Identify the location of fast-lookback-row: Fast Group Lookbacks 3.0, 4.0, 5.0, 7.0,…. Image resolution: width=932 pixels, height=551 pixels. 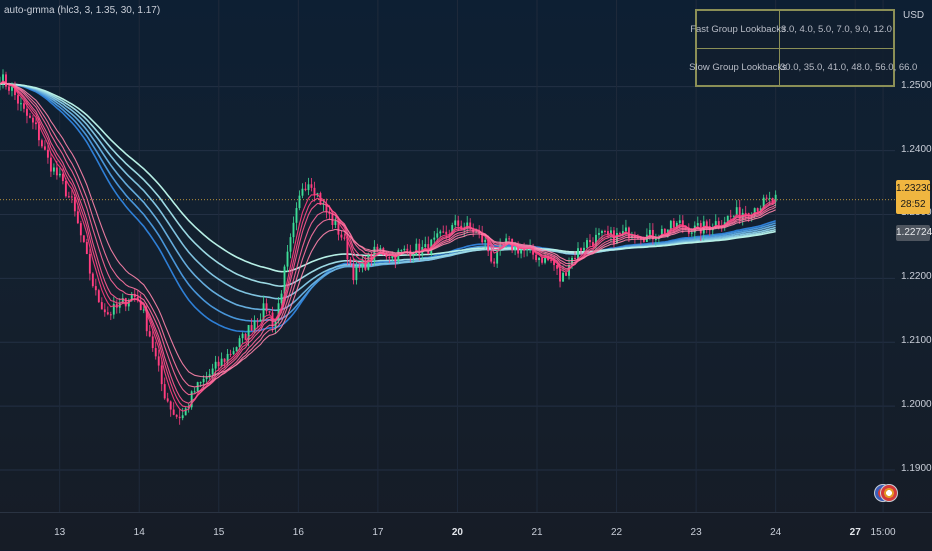
(791, 29).